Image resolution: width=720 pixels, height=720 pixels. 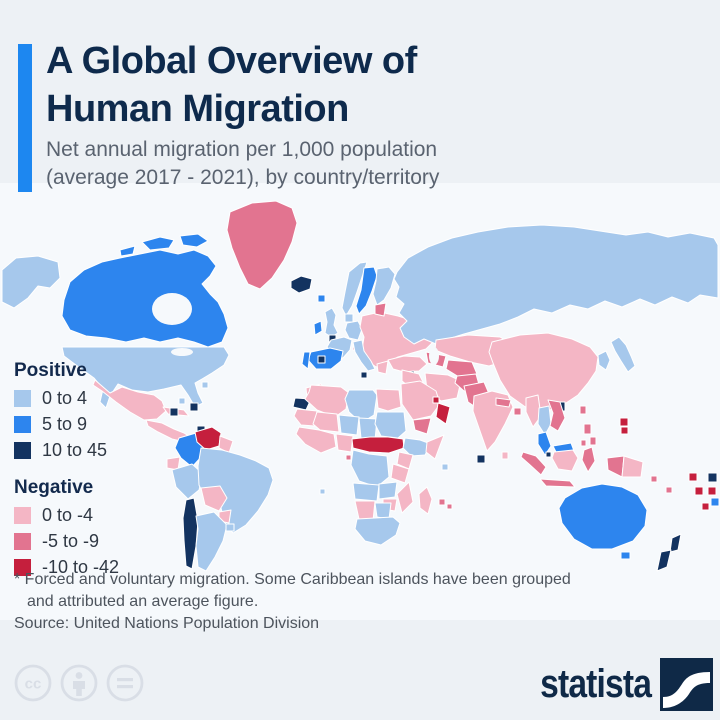 I want to click on statista-logo: statista, so click(x=616, y=684).